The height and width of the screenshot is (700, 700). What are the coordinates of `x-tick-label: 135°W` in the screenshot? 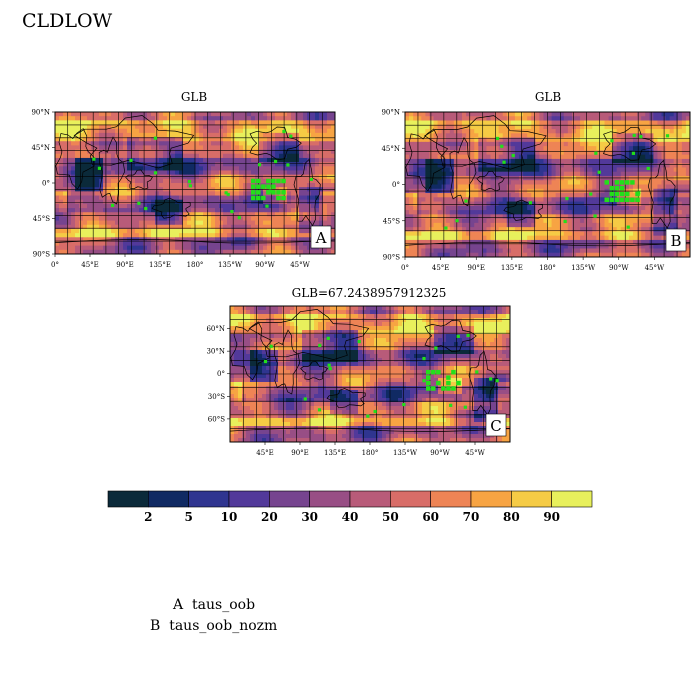 It's located at (230, 265).